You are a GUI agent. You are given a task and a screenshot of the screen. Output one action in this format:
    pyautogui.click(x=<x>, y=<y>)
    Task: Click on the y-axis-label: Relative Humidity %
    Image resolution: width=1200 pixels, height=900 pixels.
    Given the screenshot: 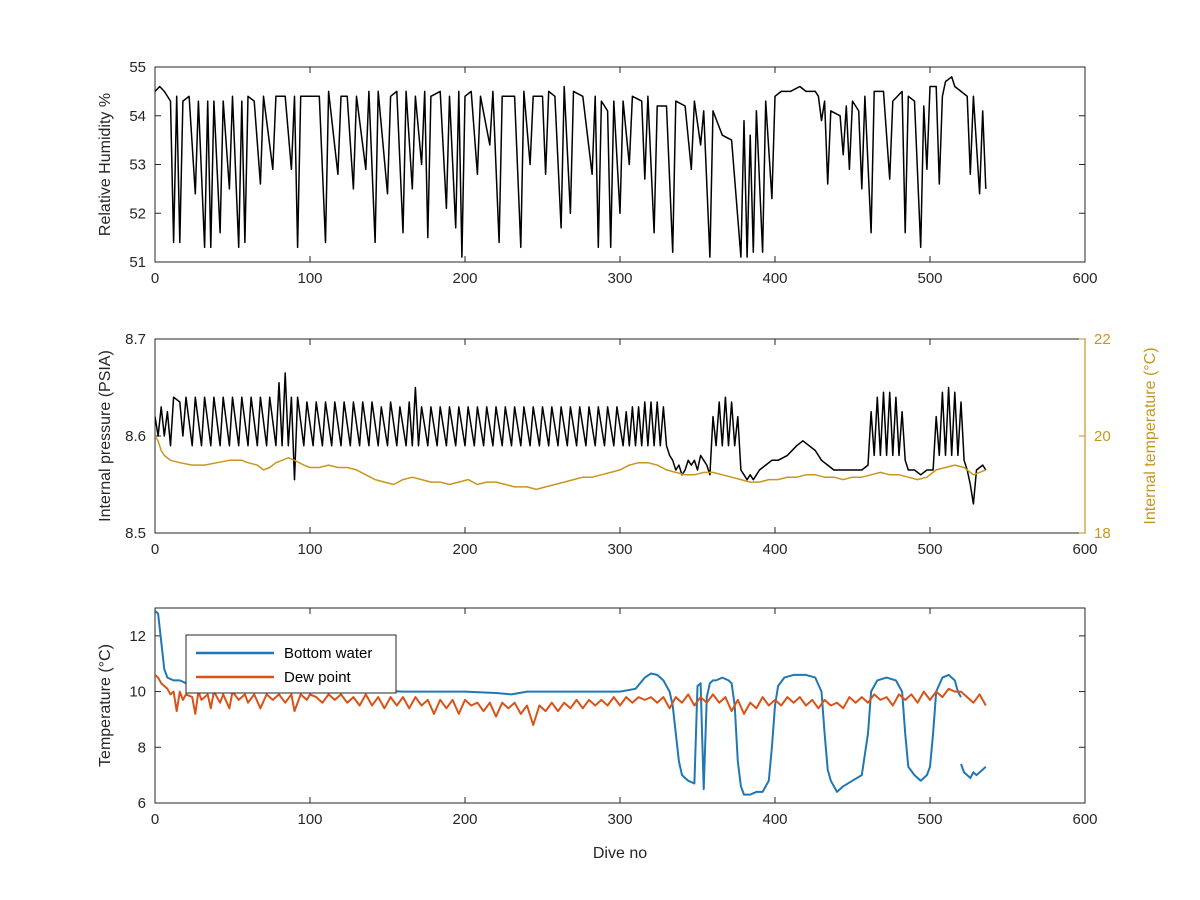 What is the action you would take?
    pyautogui.click(x=105, y=164)
    